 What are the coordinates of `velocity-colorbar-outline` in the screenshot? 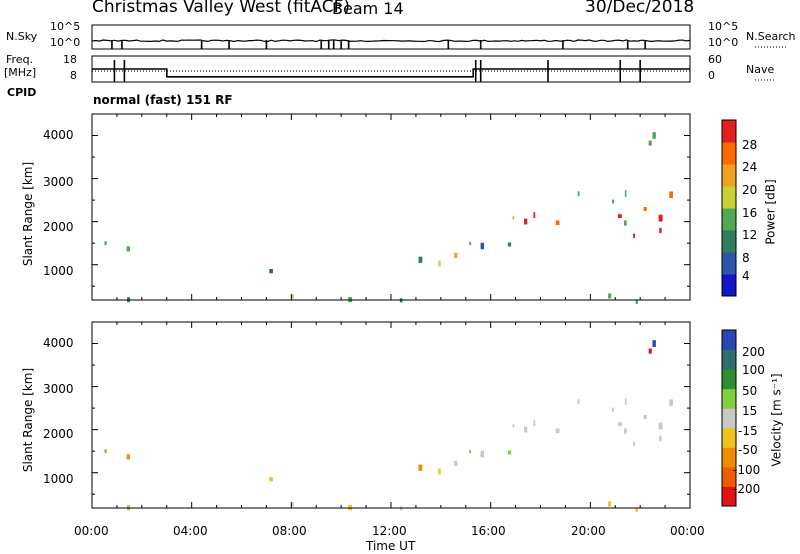 It's located at (729, 418).